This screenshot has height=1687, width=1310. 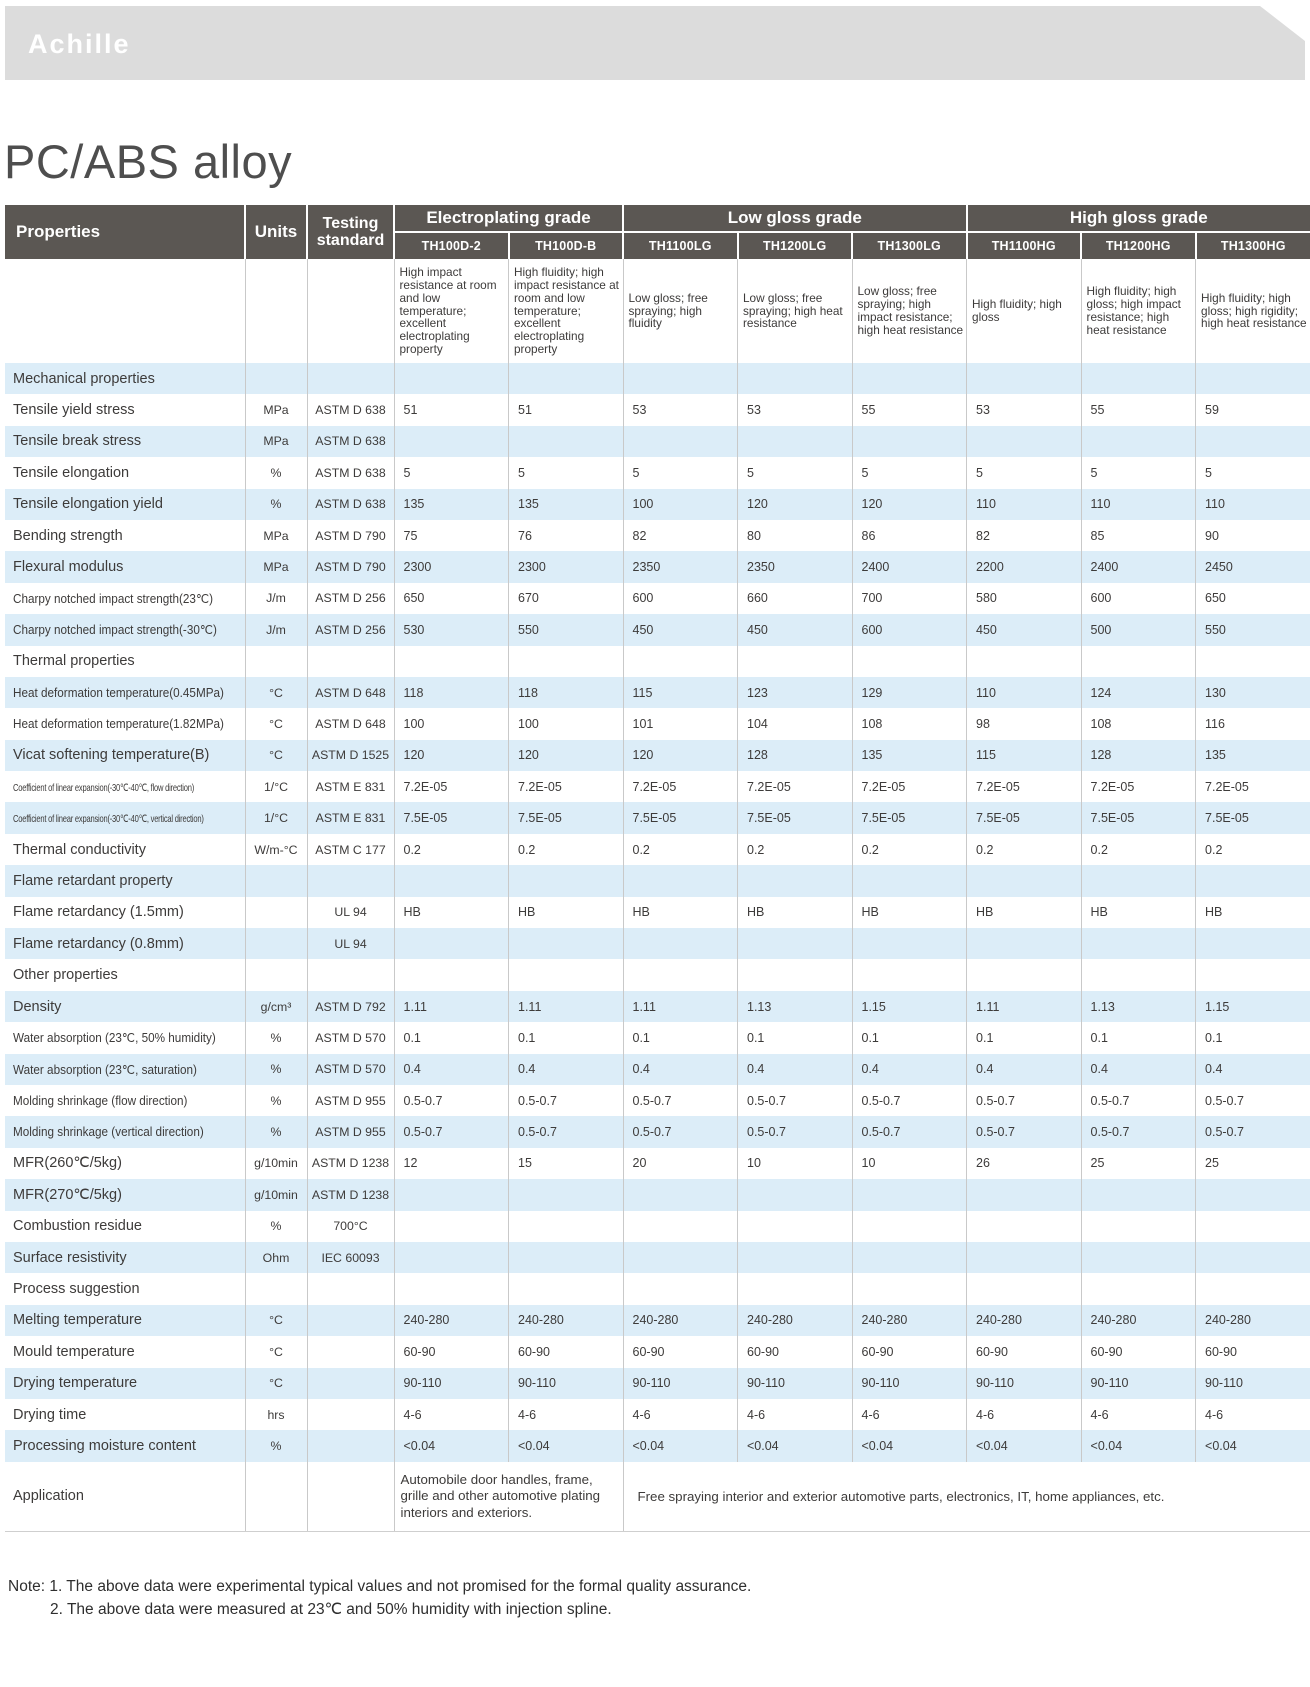 What do you see at coordinates (351, 1163) in the screenshot?
I see `standard-cell: ASTM D 1238` at bounding box center [351, 1163].